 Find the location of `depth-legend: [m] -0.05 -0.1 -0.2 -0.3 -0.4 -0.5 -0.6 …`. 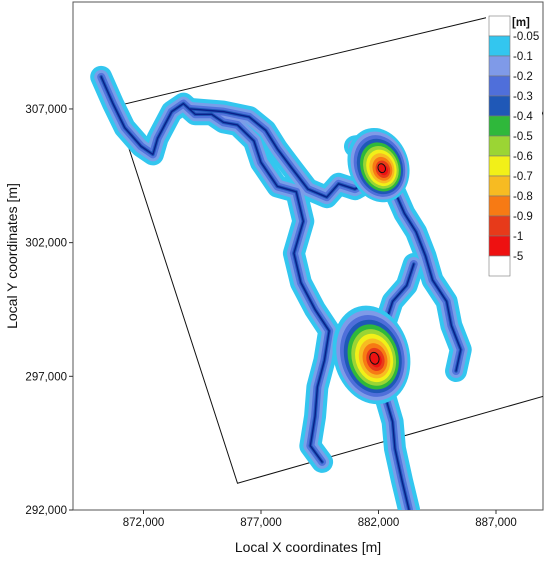

depth-legend: [m] -0.05 -0.1 -0.2 -0.3 -0.4 -0.5 -0.6 … is located at coordinates (514, 151).